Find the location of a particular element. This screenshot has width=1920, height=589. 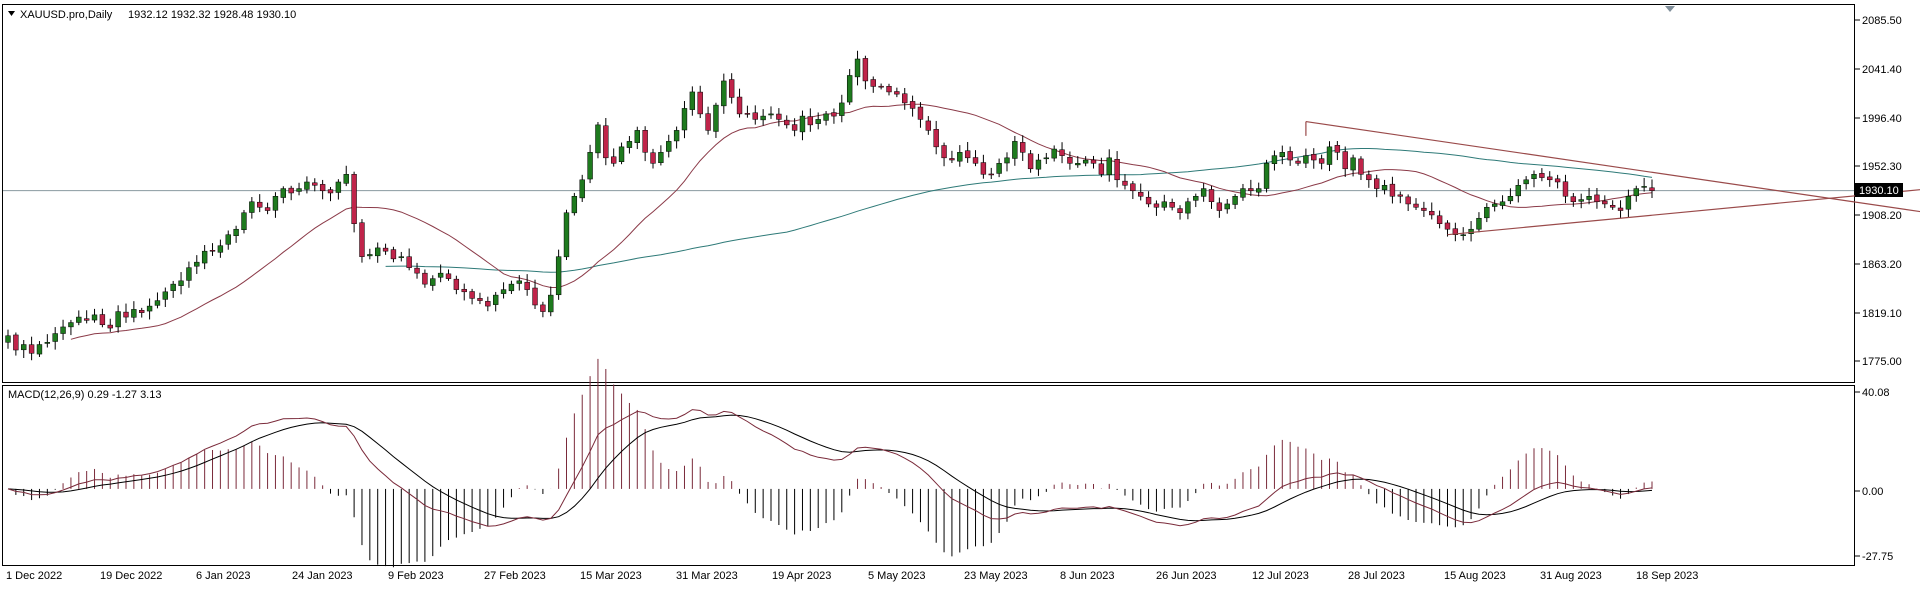

upper-trendline is located at coordinates (1612, 167).